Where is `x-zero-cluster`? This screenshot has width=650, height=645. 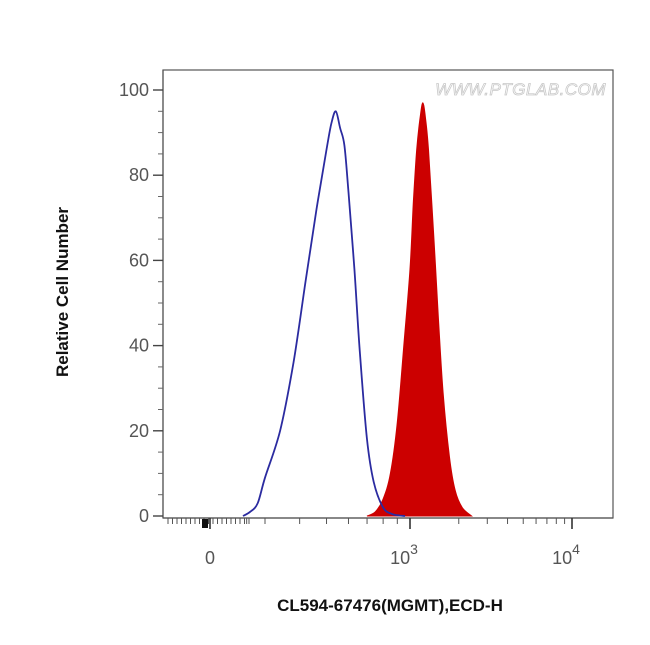
x-zero-cluster is located at coordinates (205, 523).